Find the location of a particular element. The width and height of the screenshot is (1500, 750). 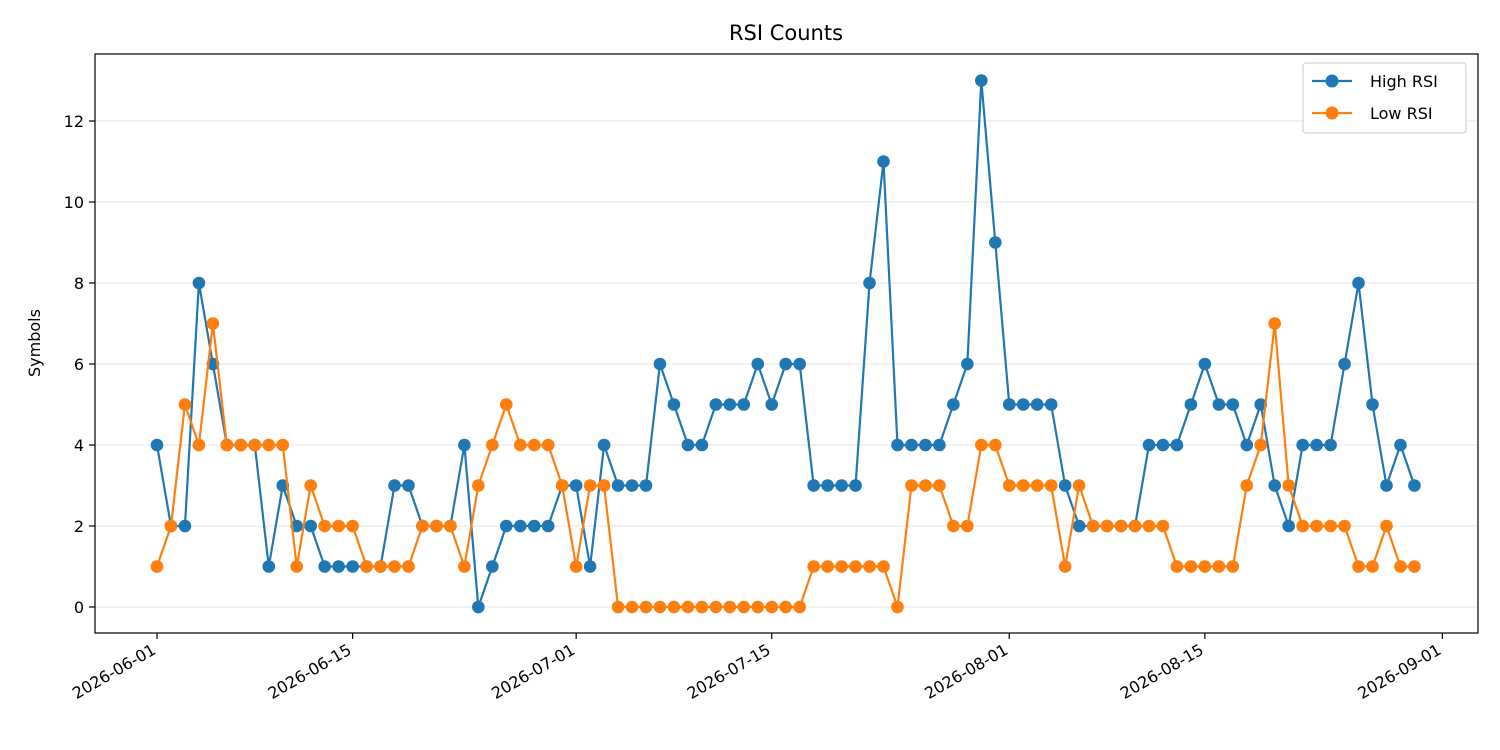

y-tick-label: 0 is located at coordinates (79, 607).